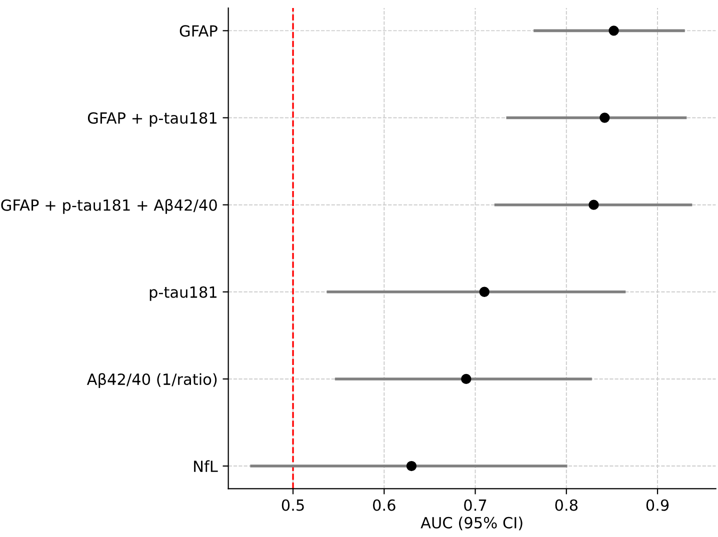 This screenshot has width=718, height=537. I want to click on x-tick-label: 0.5, so click(293, 505).